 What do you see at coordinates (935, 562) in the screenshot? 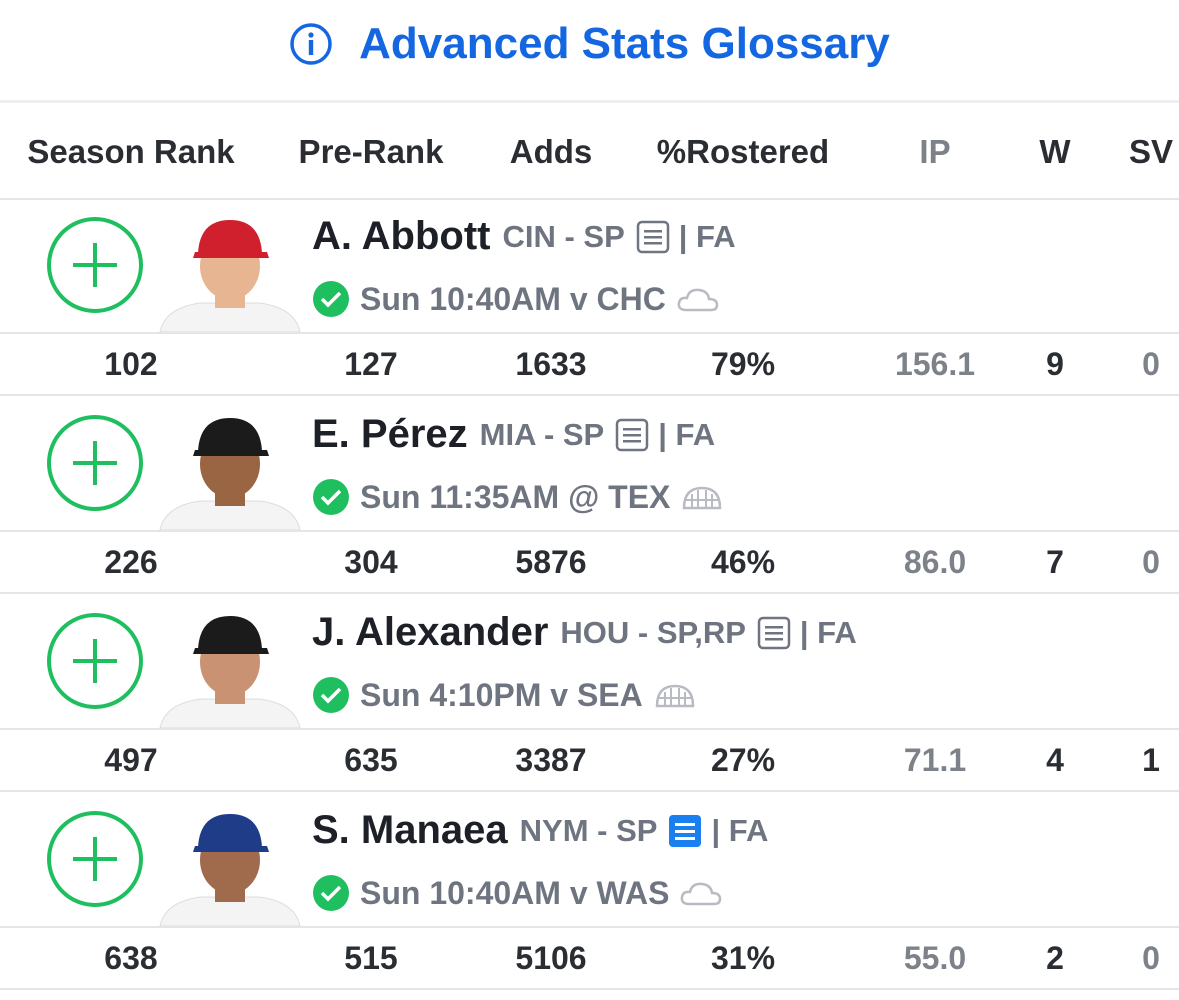
I see `stat-value: 86.0` at bounding box center [935, 562].